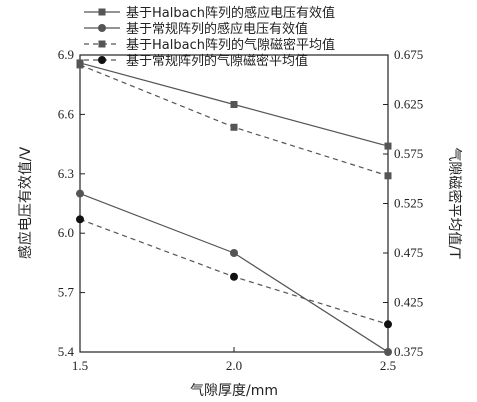 The image size is (477, 402). Describe the element at coordinates (80, 365) in the screenshot. I see `x-tick-label: 1.5` at that location.